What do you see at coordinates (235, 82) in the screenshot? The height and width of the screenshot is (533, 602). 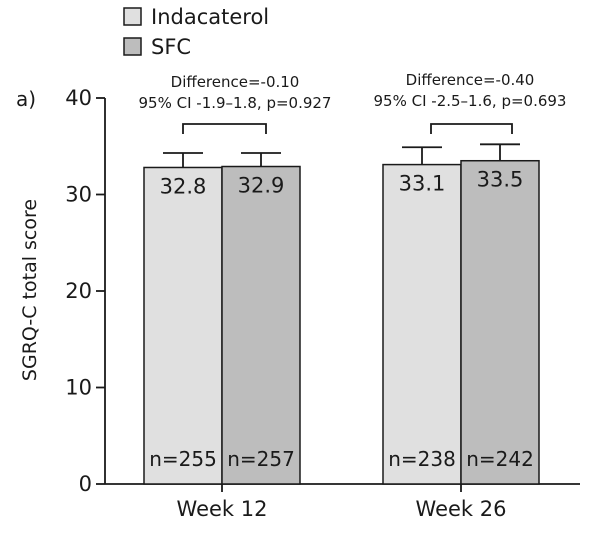 I see `annotation-difference-week-12: Difference=-0.10` at bounding box center [235, 82].